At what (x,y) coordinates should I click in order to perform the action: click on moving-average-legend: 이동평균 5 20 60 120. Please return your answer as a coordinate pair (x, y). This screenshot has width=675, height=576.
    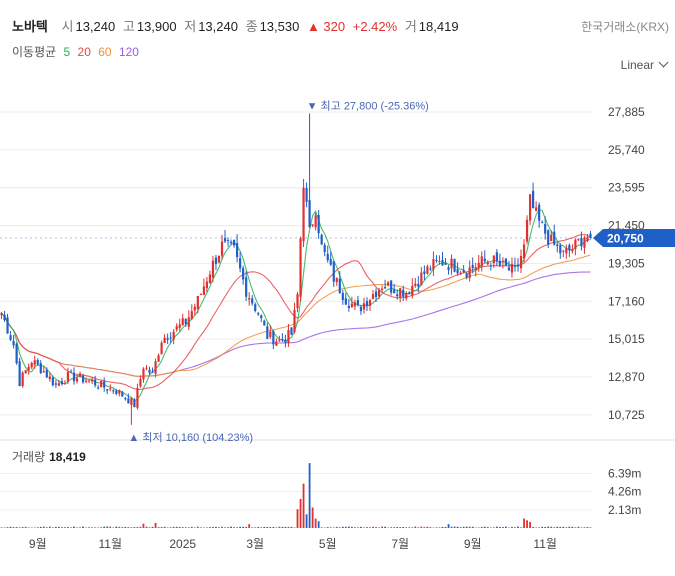
    Looking at the image, I should click on (77, 51).